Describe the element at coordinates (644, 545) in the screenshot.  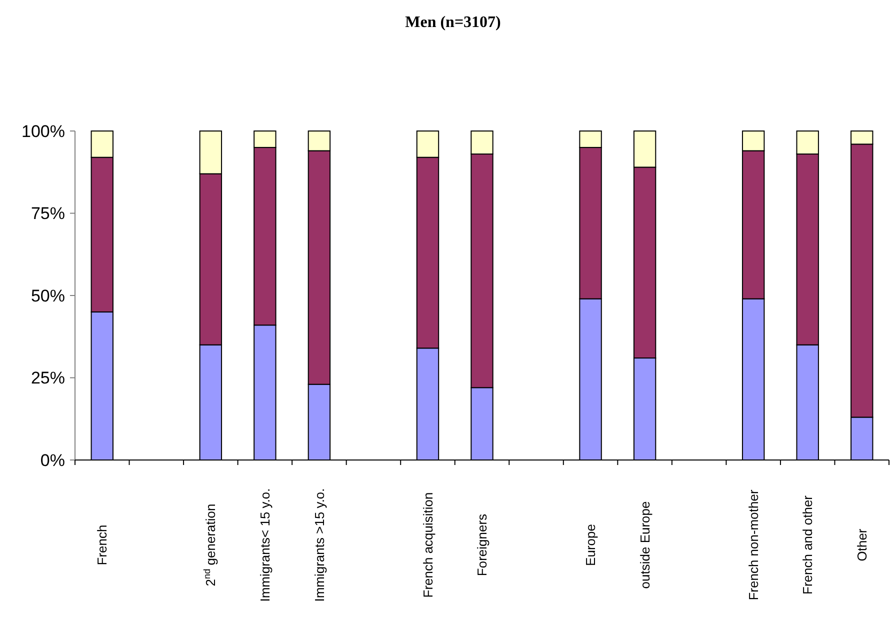
I see `x-tick-label: outside Europe` at that location.